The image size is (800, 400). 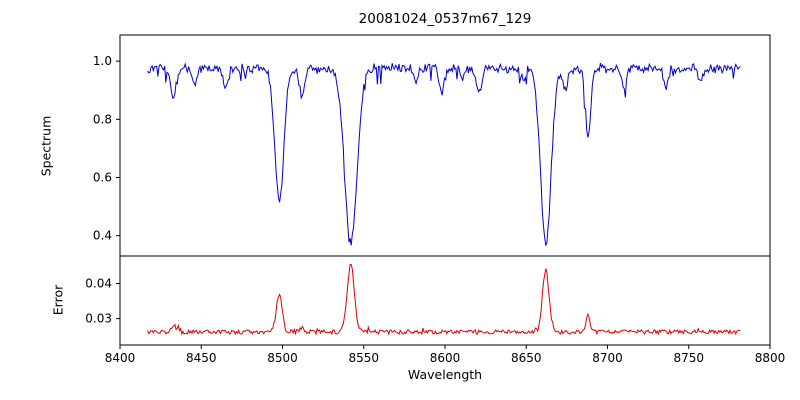 What do you see at coordinates (102, 236) in the screenshot?
I see `y-tick-label: 0.4` at bounding box center [102, 236].